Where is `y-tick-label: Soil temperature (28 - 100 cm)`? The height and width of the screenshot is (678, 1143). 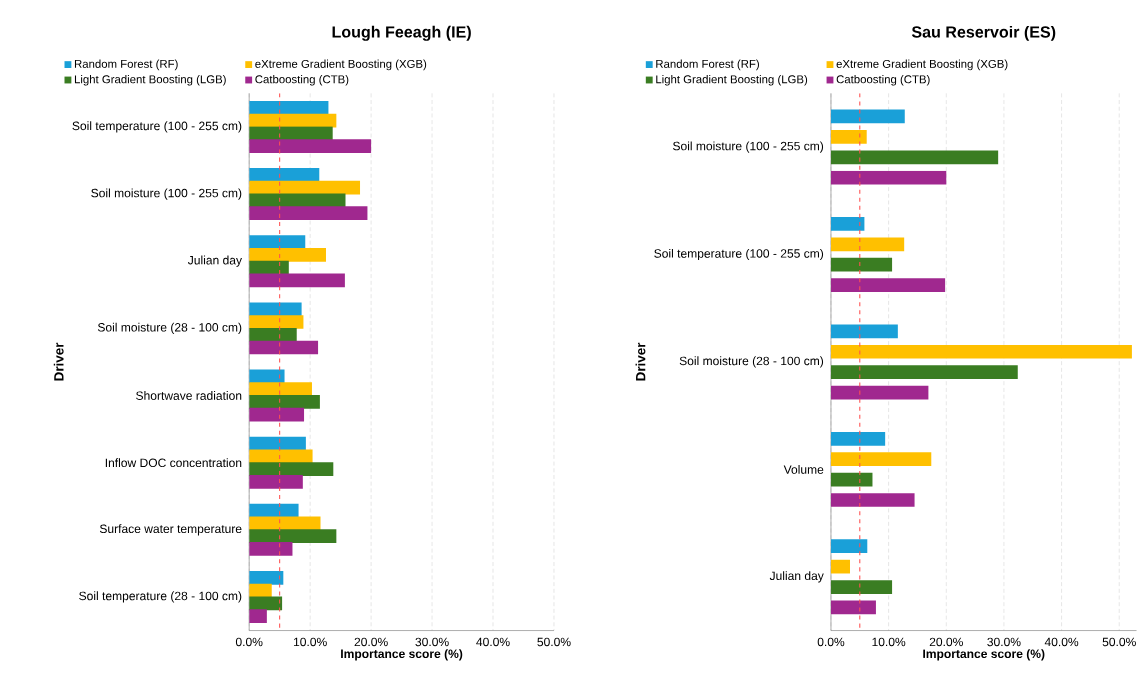
y-tick-label: Soil temperature (28 - 100 cm) is located at coordinates (160, 597).